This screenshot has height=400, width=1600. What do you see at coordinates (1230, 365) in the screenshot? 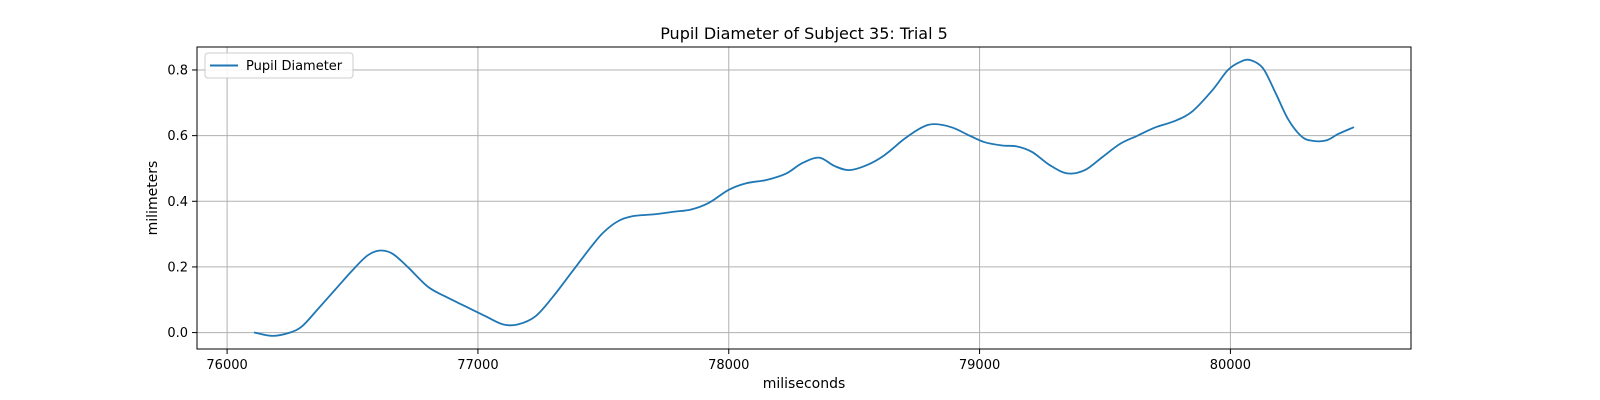
I see `x-tick-label: 80000` at bounding box center [1230, 365].